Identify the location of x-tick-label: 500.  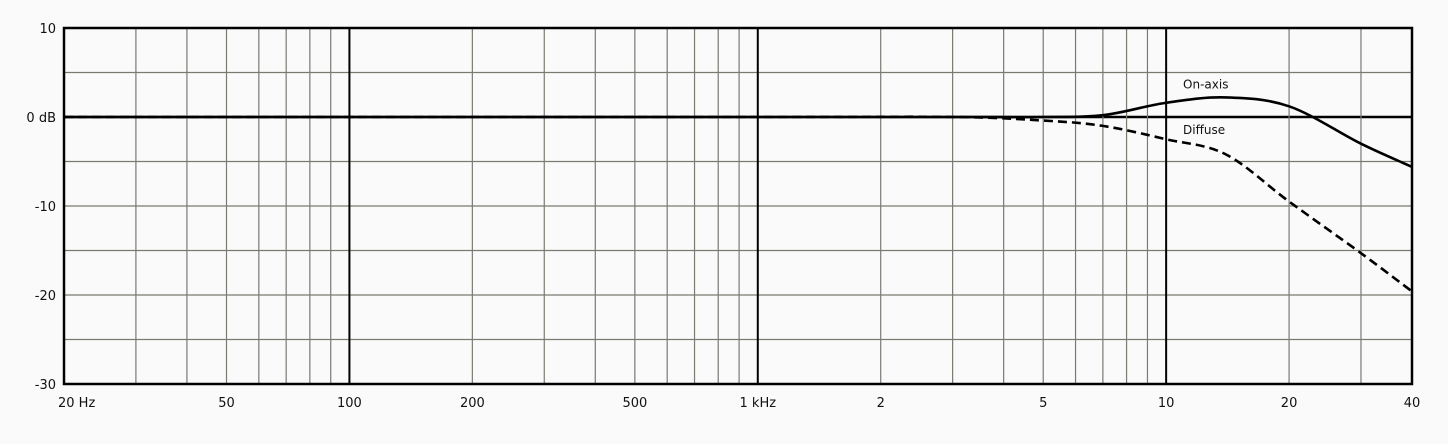
(634, 403).